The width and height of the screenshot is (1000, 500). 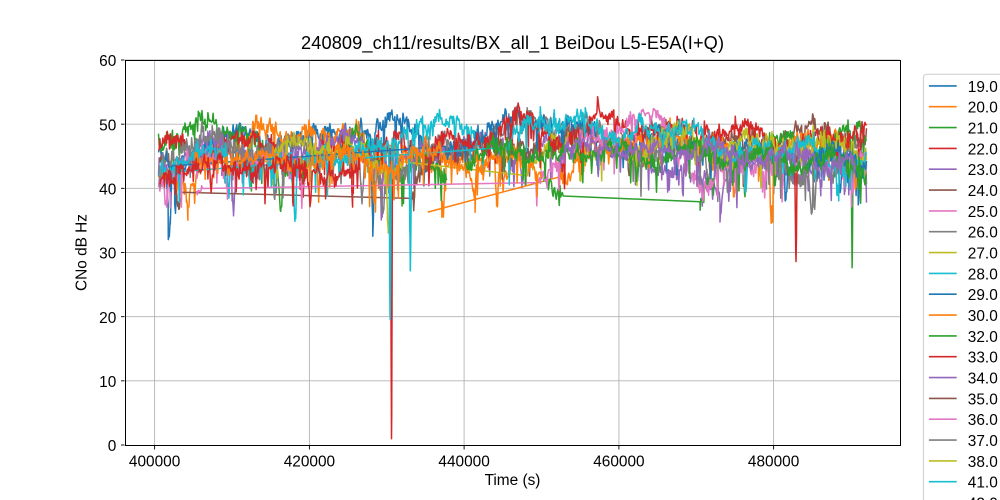 I want to click on svg-text: 30.0, so click(x=983, y=316).